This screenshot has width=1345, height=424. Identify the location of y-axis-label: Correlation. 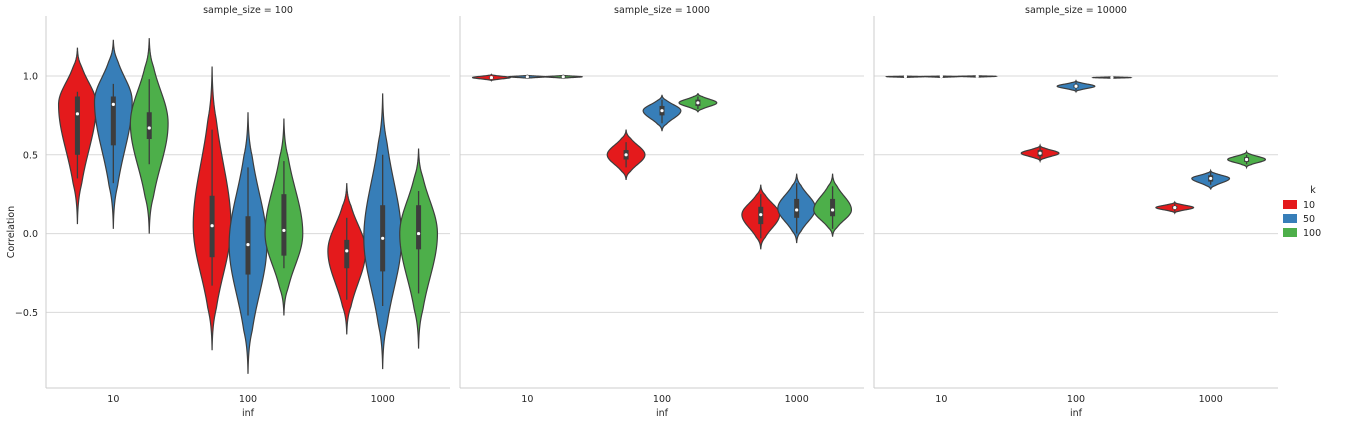
(11, 232).